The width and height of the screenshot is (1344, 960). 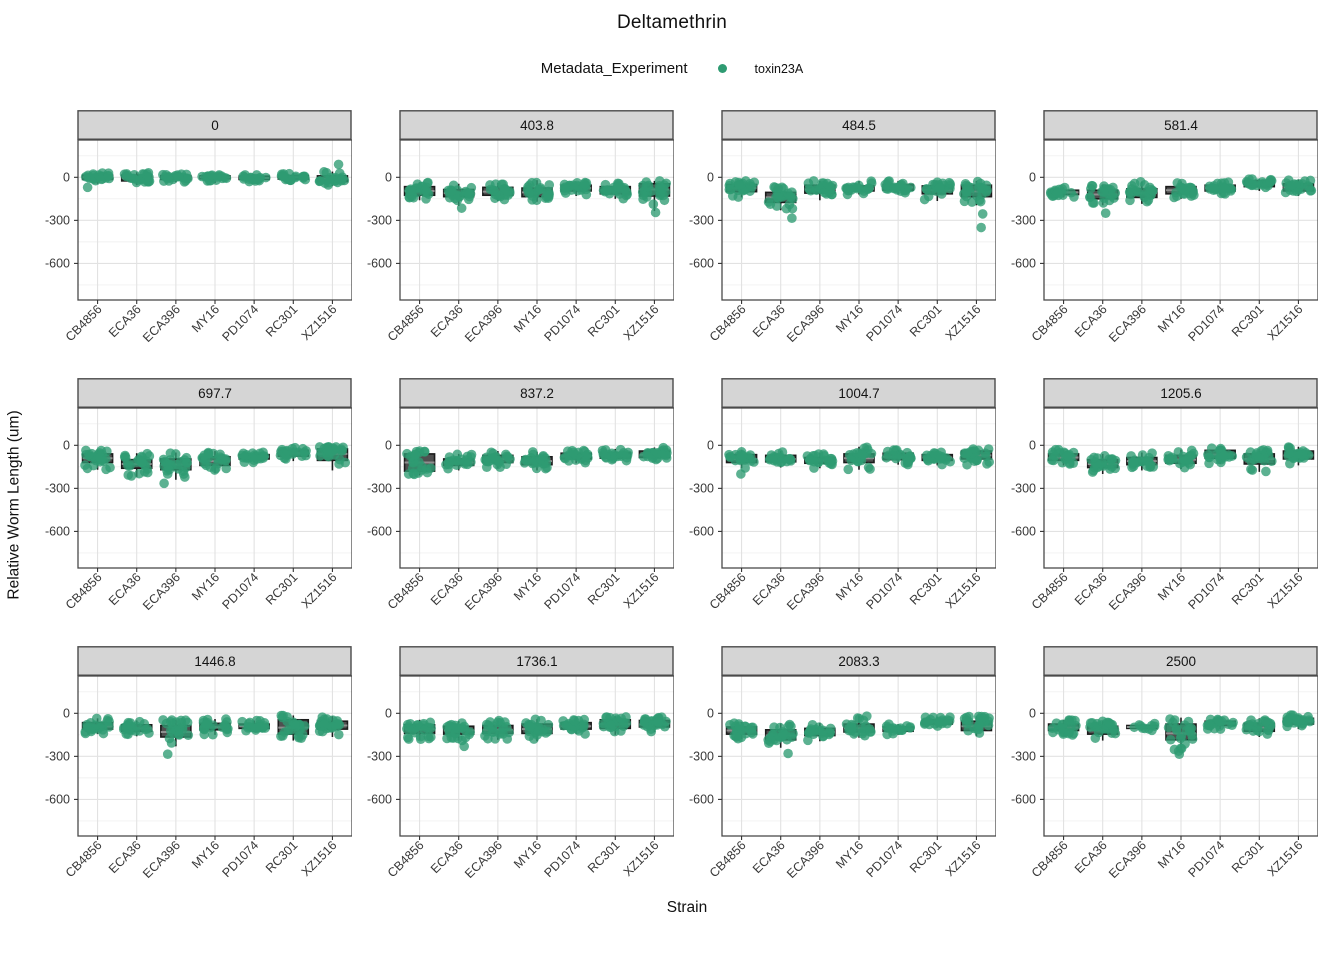 What do you see at coordinates (687, 907) in the screenshot?
I see `x-axis-title: Strain` at bounding box center [687, 907].